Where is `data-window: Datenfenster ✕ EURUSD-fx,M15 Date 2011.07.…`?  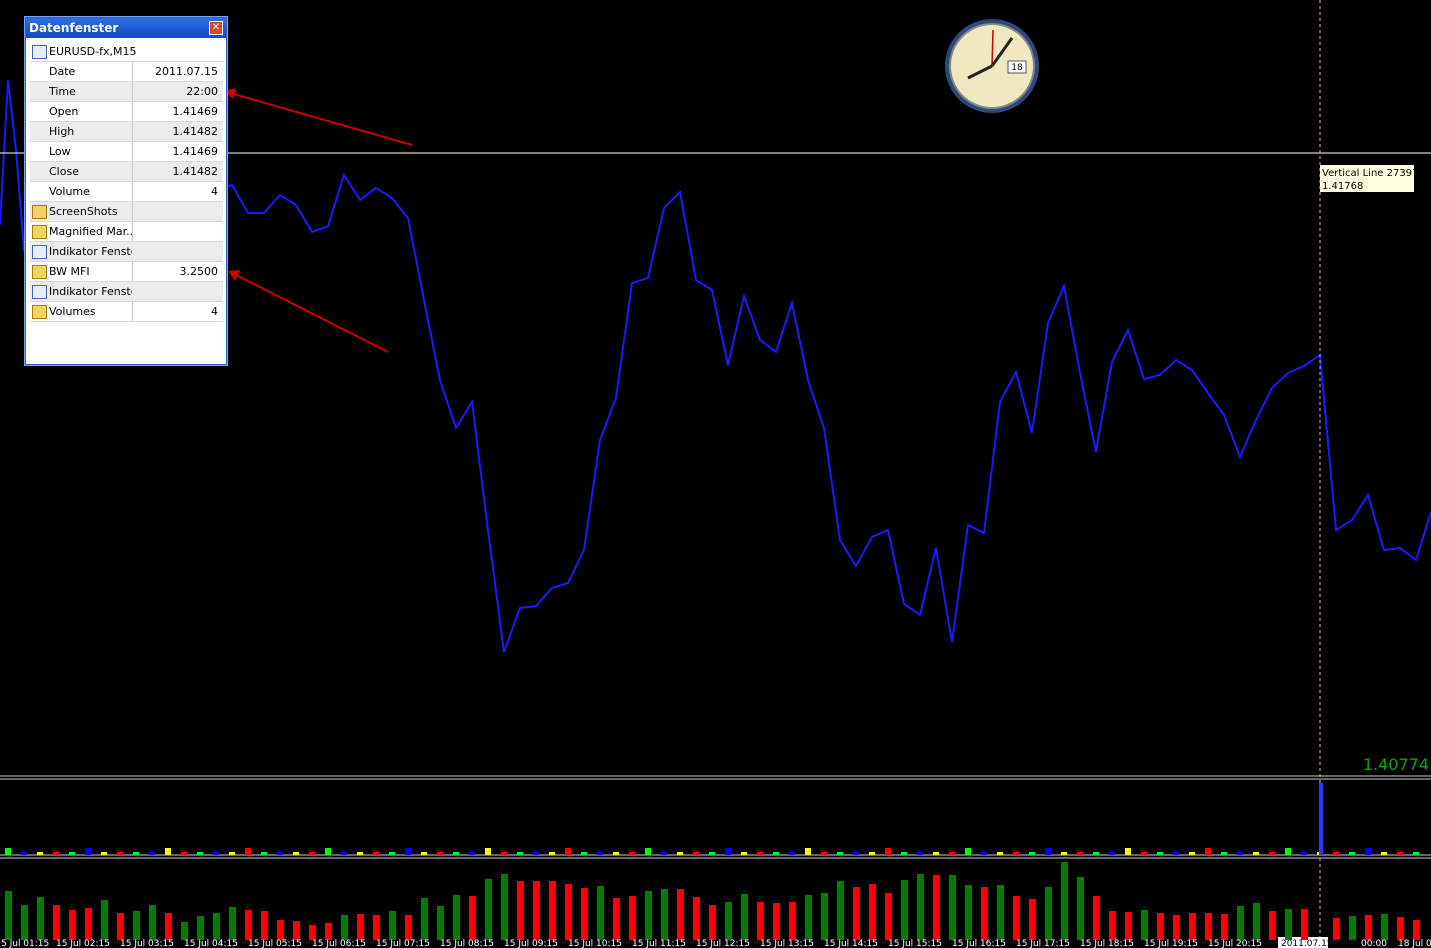
data-window: Datenfenster ✕ EURUSD-fx,M15 Date 2011.07.… is located at coordinates (126, 191).